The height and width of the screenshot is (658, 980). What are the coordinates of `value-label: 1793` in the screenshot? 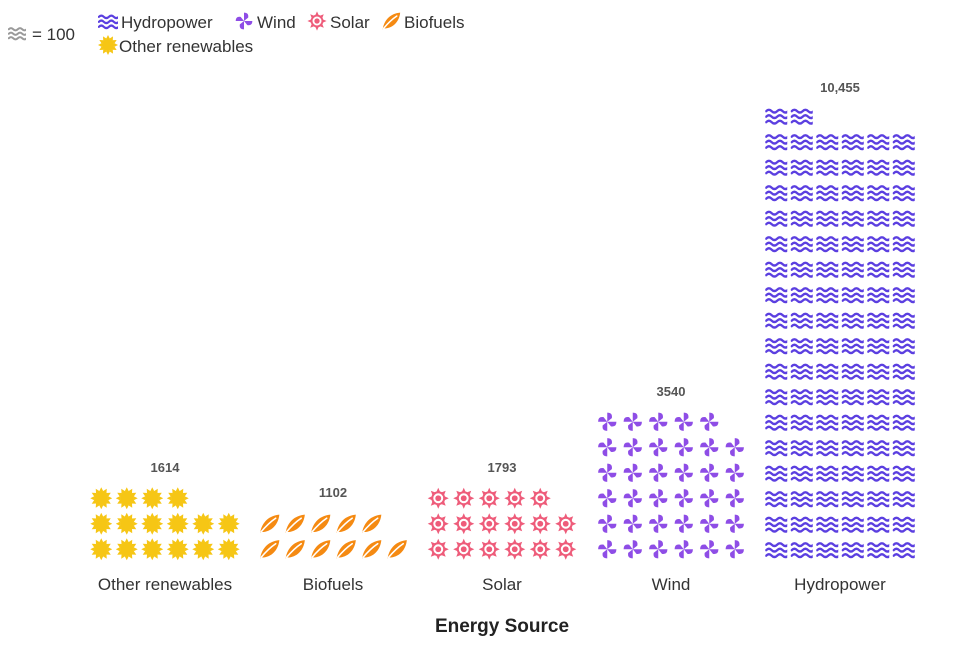 It's located at (502, 467).